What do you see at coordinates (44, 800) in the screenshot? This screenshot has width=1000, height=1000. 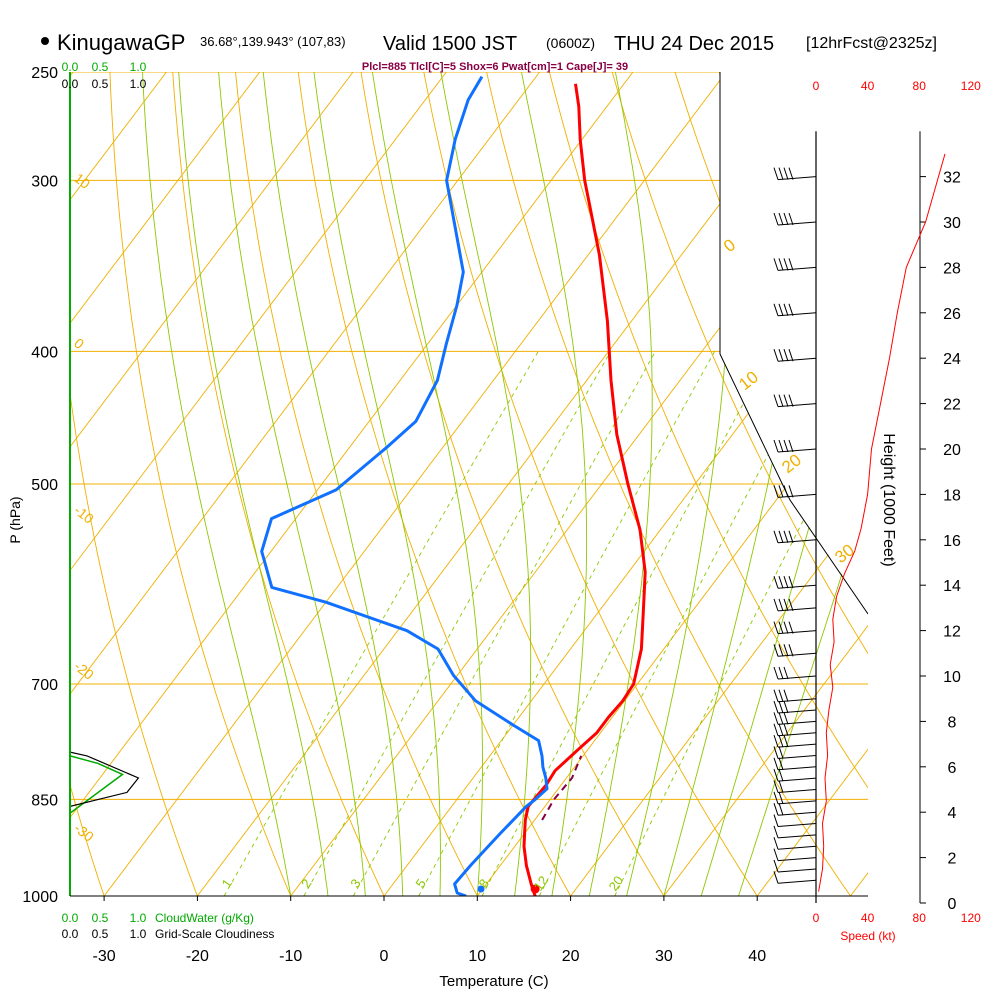 I see `pressure-tick-label: 850` at bounding box center [44, 800].